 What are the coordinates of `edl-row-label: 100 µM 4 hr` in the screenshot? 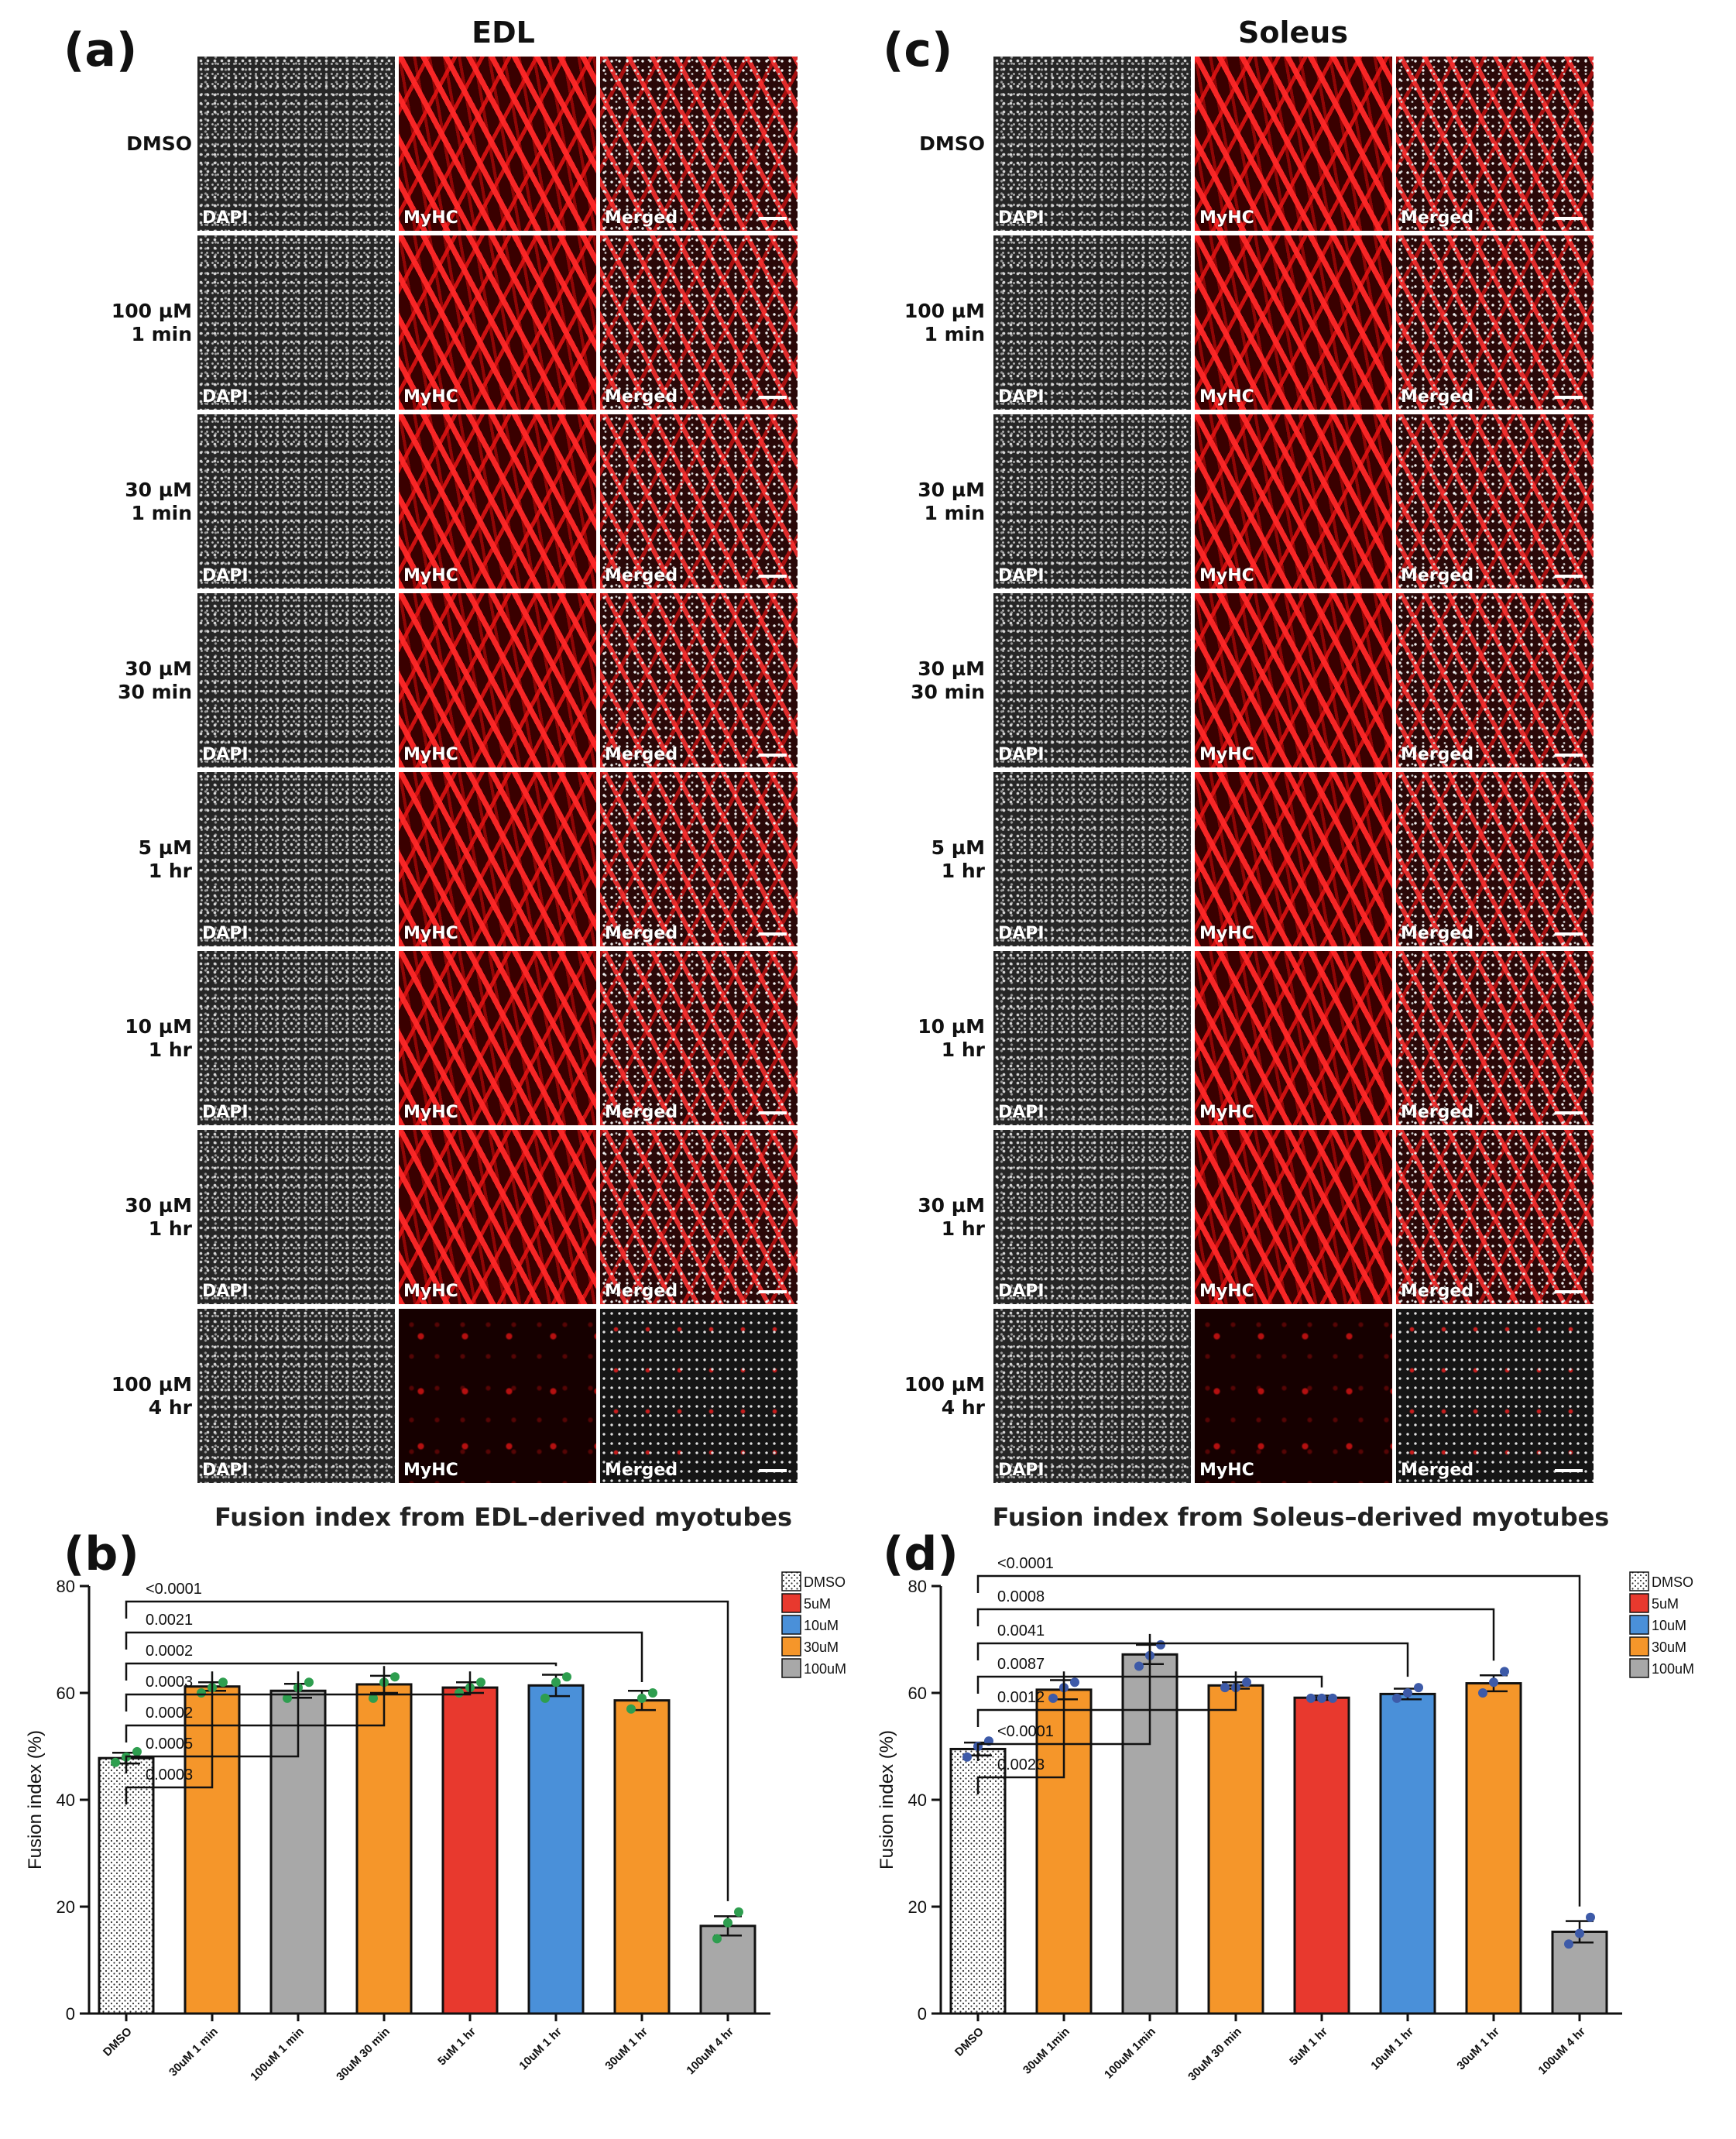 It's located at (151, 1395).